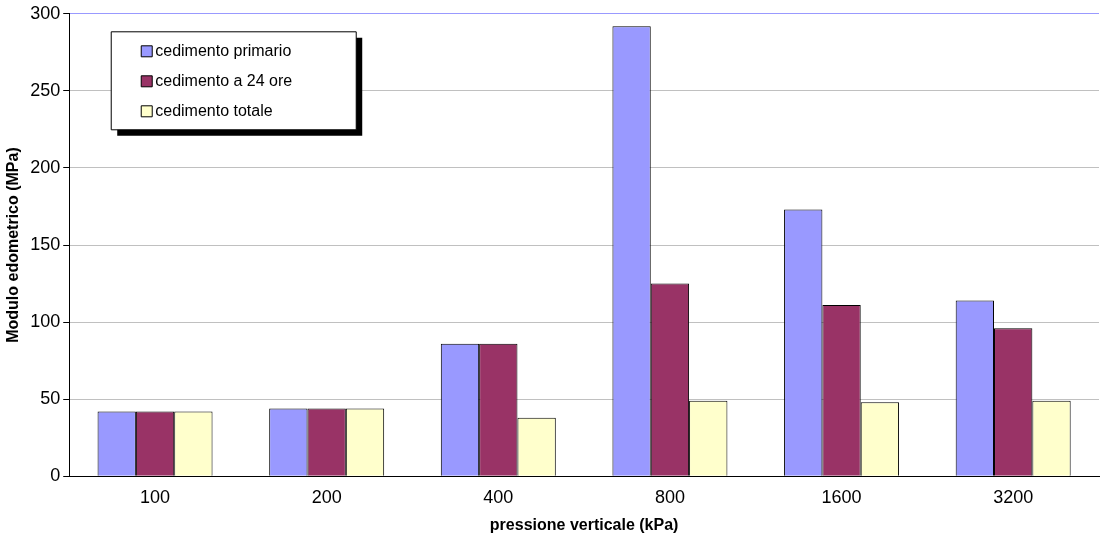 Image resolution: width=1109 pixels, height=539 pixels. I want to click on x-tick-label: 400, so click(498, 496).